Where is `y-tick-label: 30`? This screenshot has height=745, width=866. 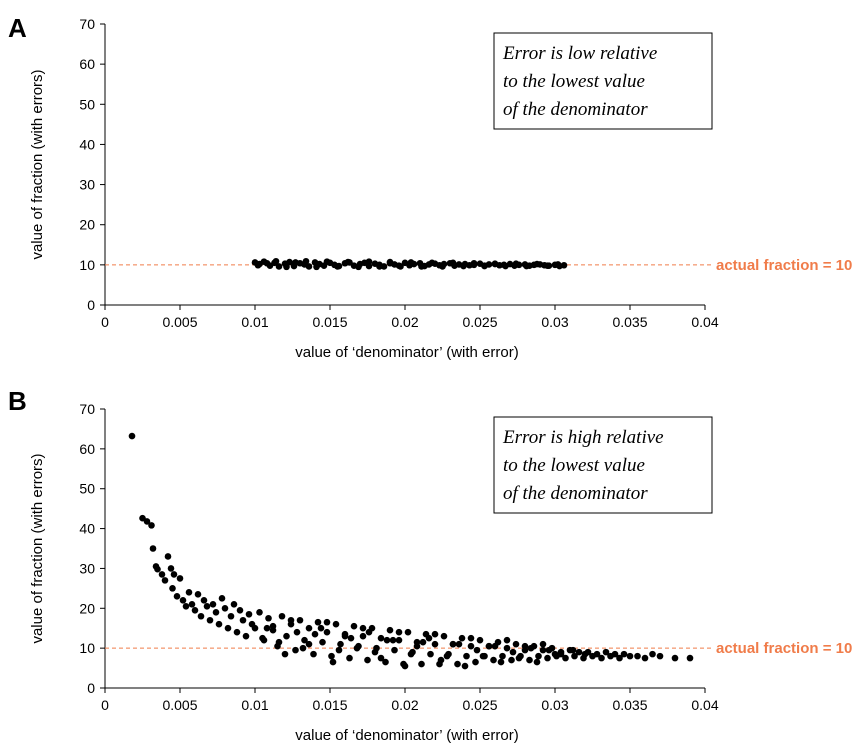 y-tick-label: 30 is located at coordinates (87, 568).